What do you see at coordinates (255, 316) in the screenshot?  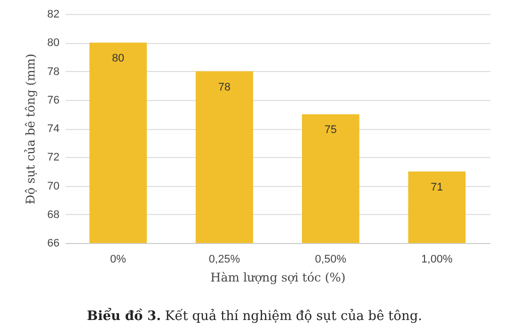 I see `text: Biểu đồ 3. Kết quả thí nghiệm độ sụt của bê tông.` at bounding box center [255, 316].